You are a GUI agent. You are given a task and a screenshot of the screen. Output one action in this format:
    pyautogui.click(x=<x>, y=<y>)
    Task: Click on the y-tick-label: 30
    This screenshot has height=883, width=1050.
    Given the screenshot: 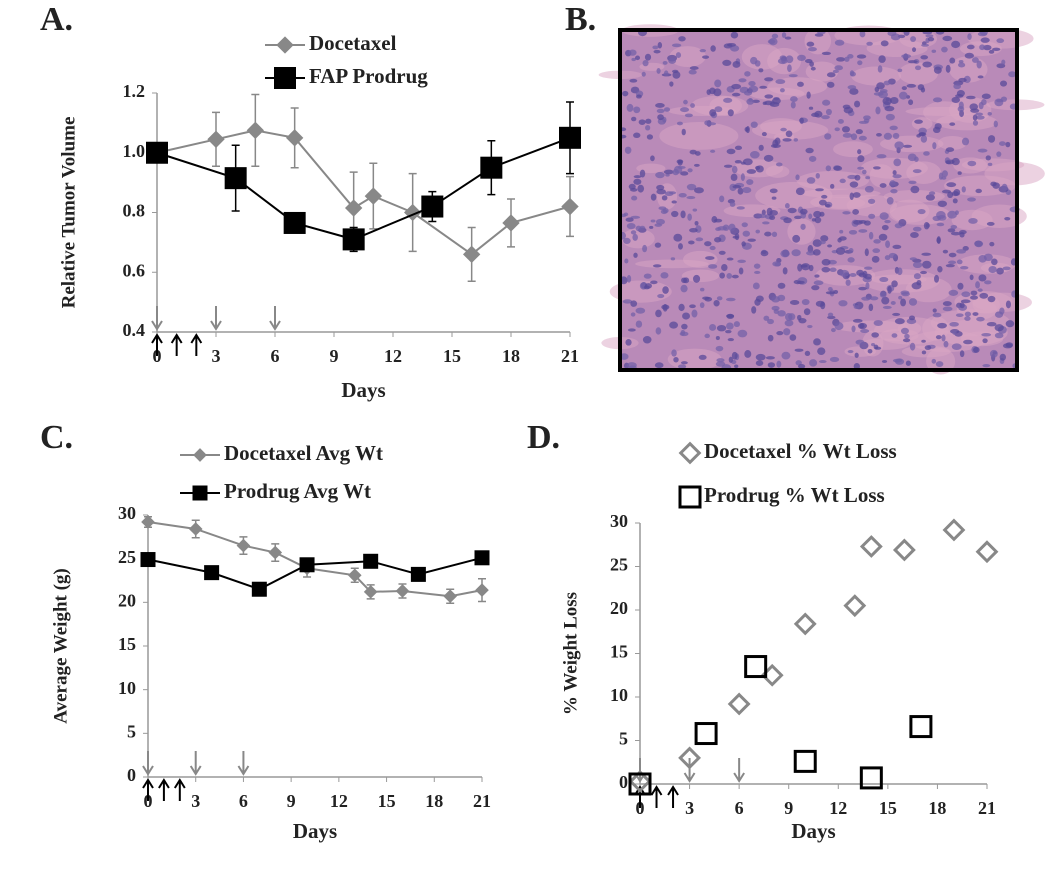 What is the action you would take?
    pyautogui.click(x=619, y=521)
    